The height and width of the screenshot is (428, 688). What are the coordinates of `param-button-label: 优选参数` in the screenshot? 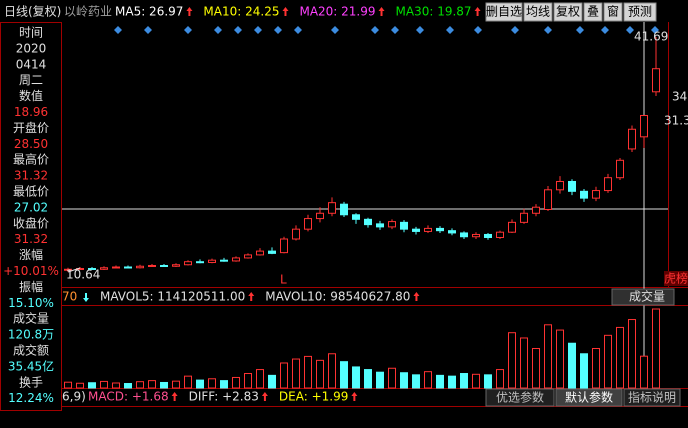 It's located at (520, 397).